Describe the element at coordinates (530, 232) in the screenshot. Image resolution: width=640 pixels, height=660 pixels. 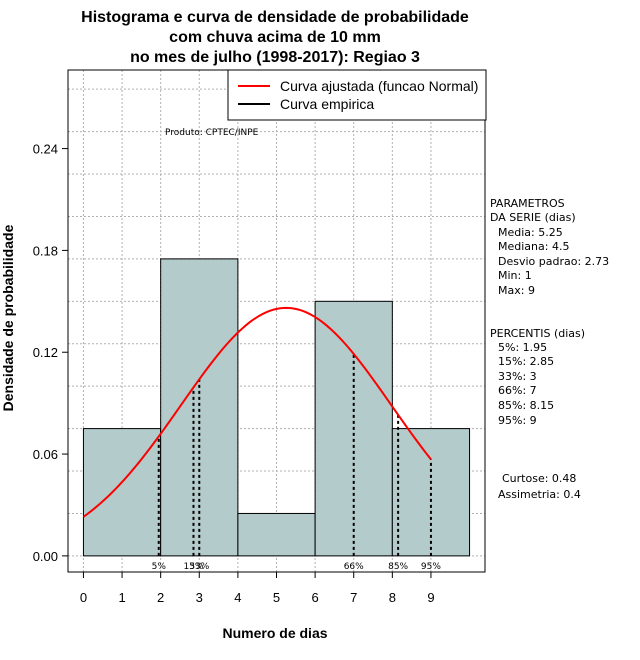
I see `parameter-mean: Media: 5.25` at that location.